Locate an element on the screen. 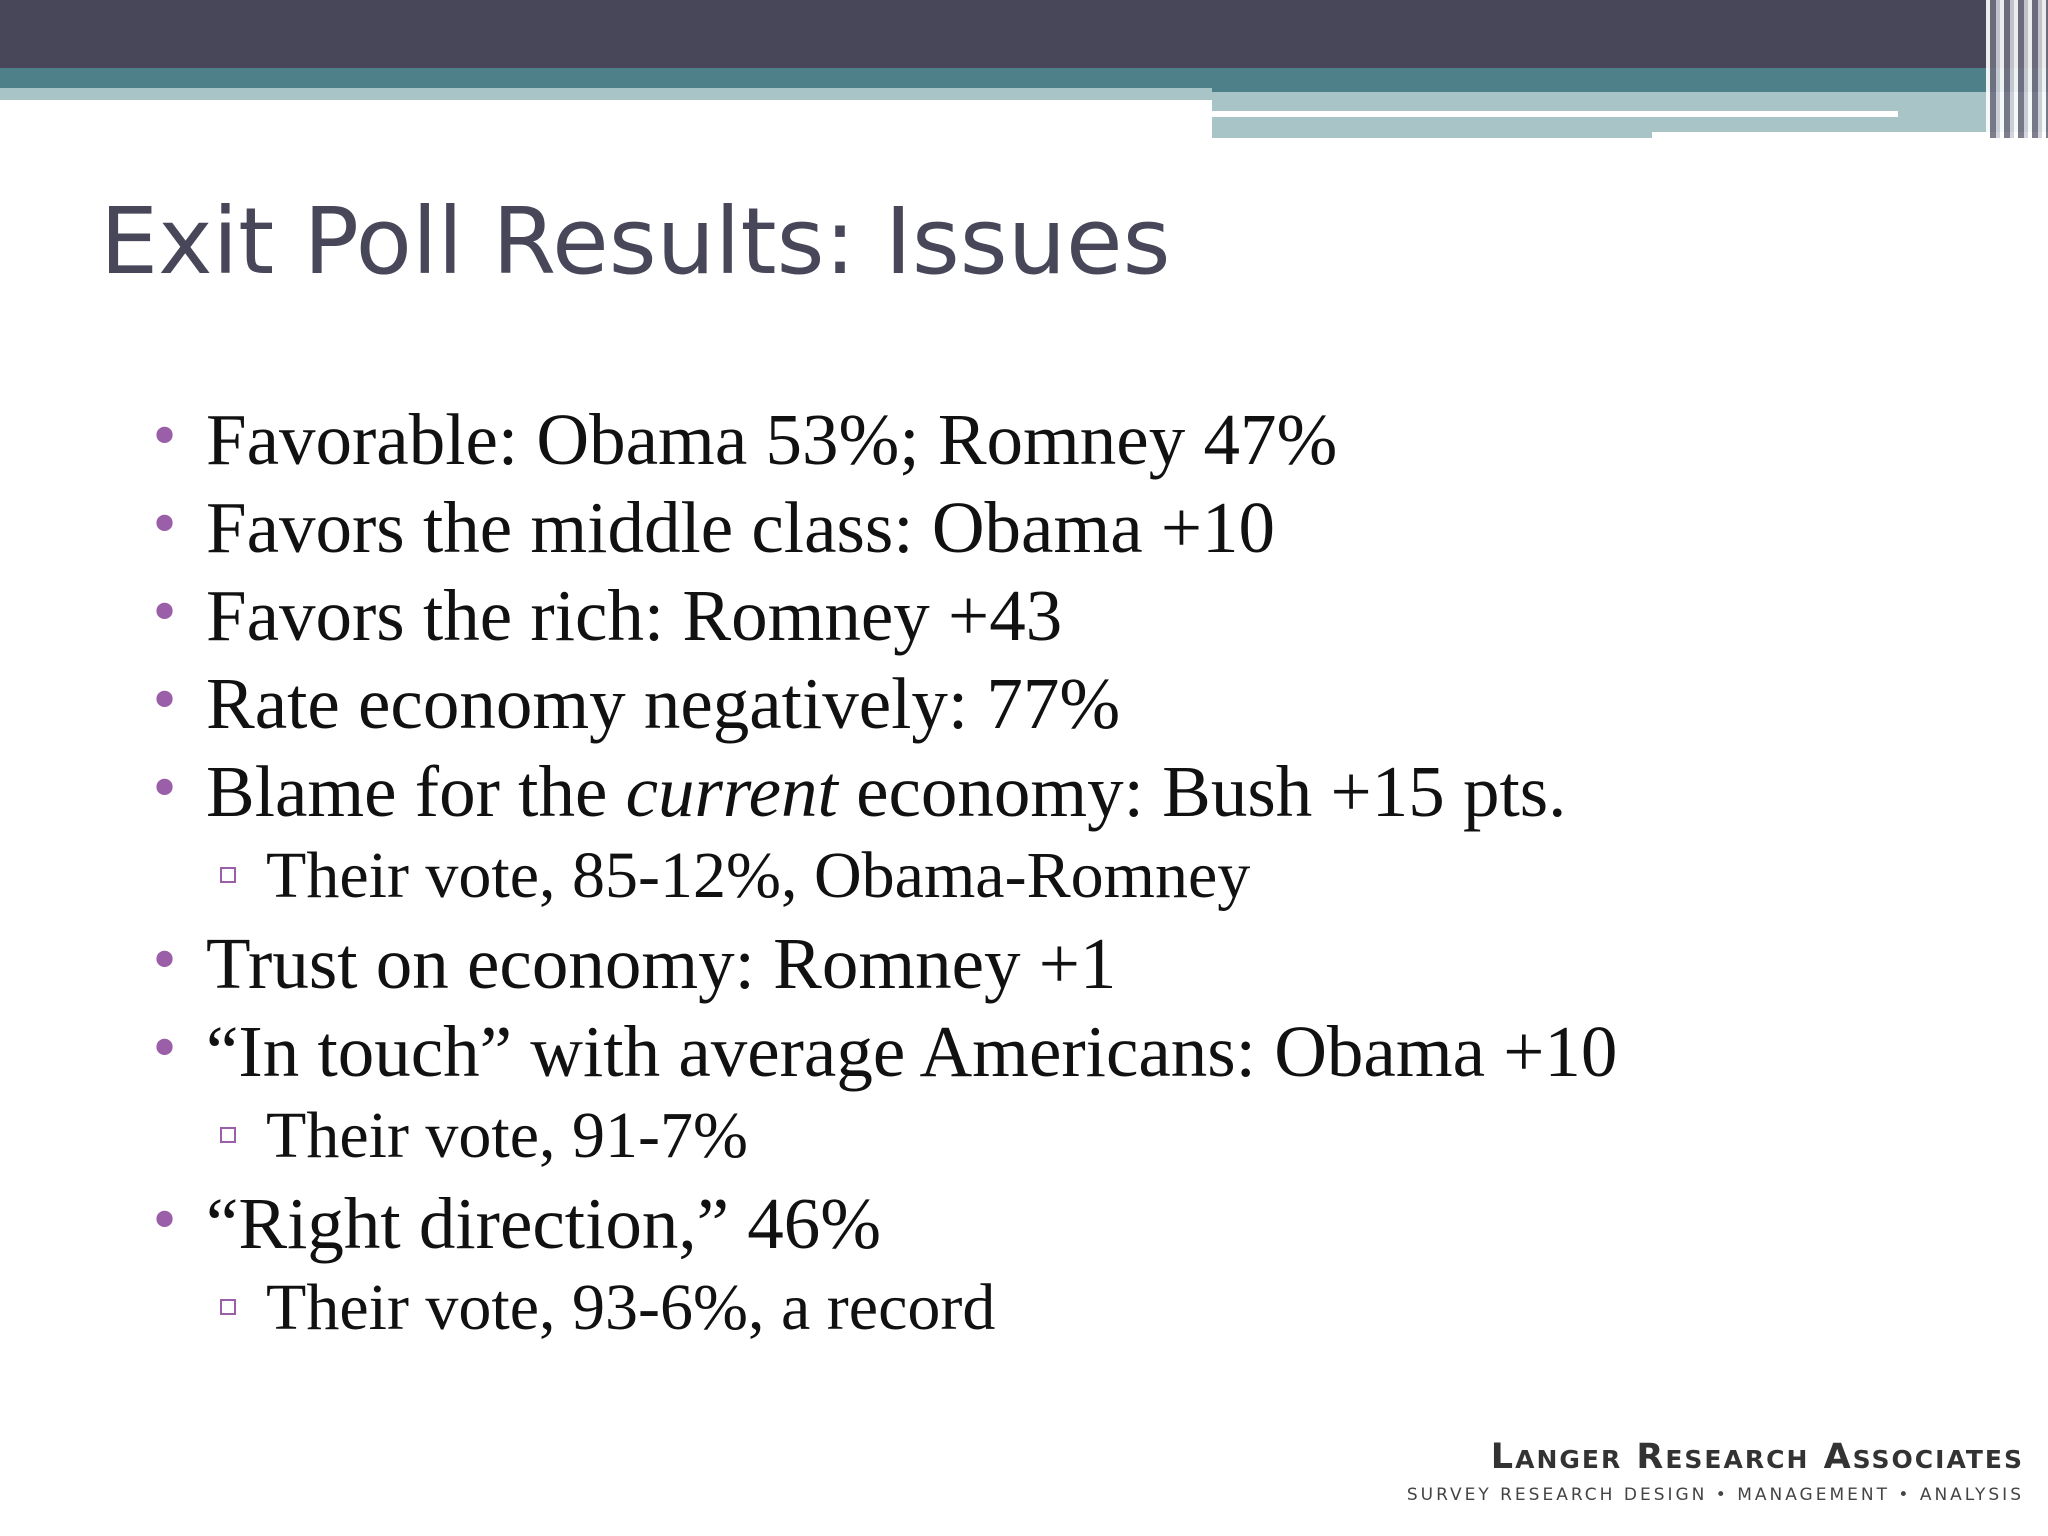 The image size is (2048, 1536). bullet-text-part: Blame for the is located at coordinates (416, 791).